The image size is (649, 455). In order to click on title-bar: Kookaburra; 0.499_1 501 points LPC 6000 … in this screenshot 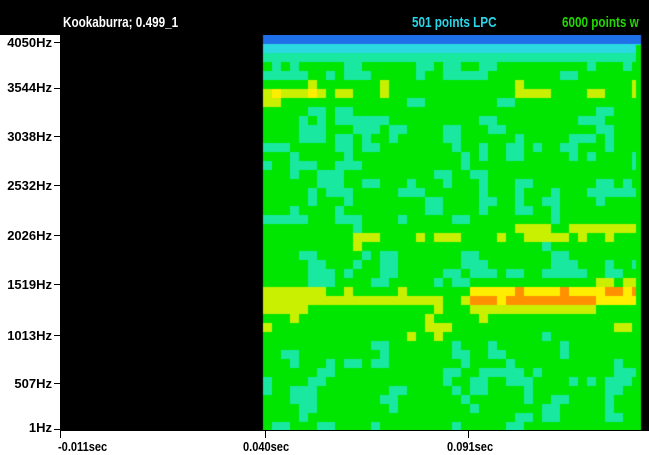, I will do `click(324, 17)`.